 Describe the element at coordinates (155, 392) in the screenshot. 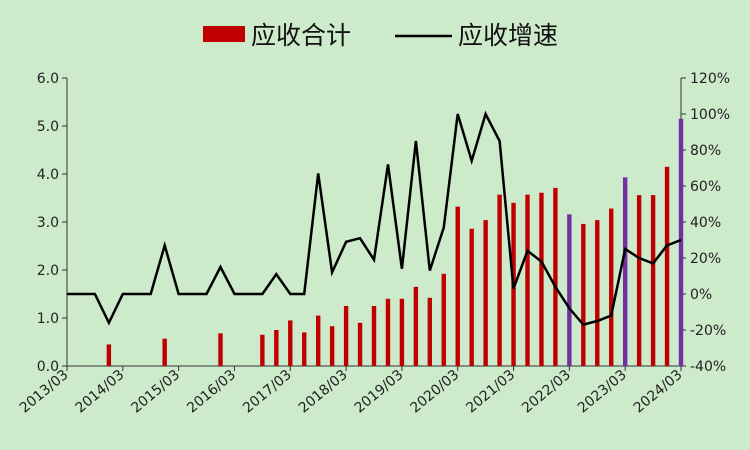

I see `x-tick-label: 2015/03` at that location.